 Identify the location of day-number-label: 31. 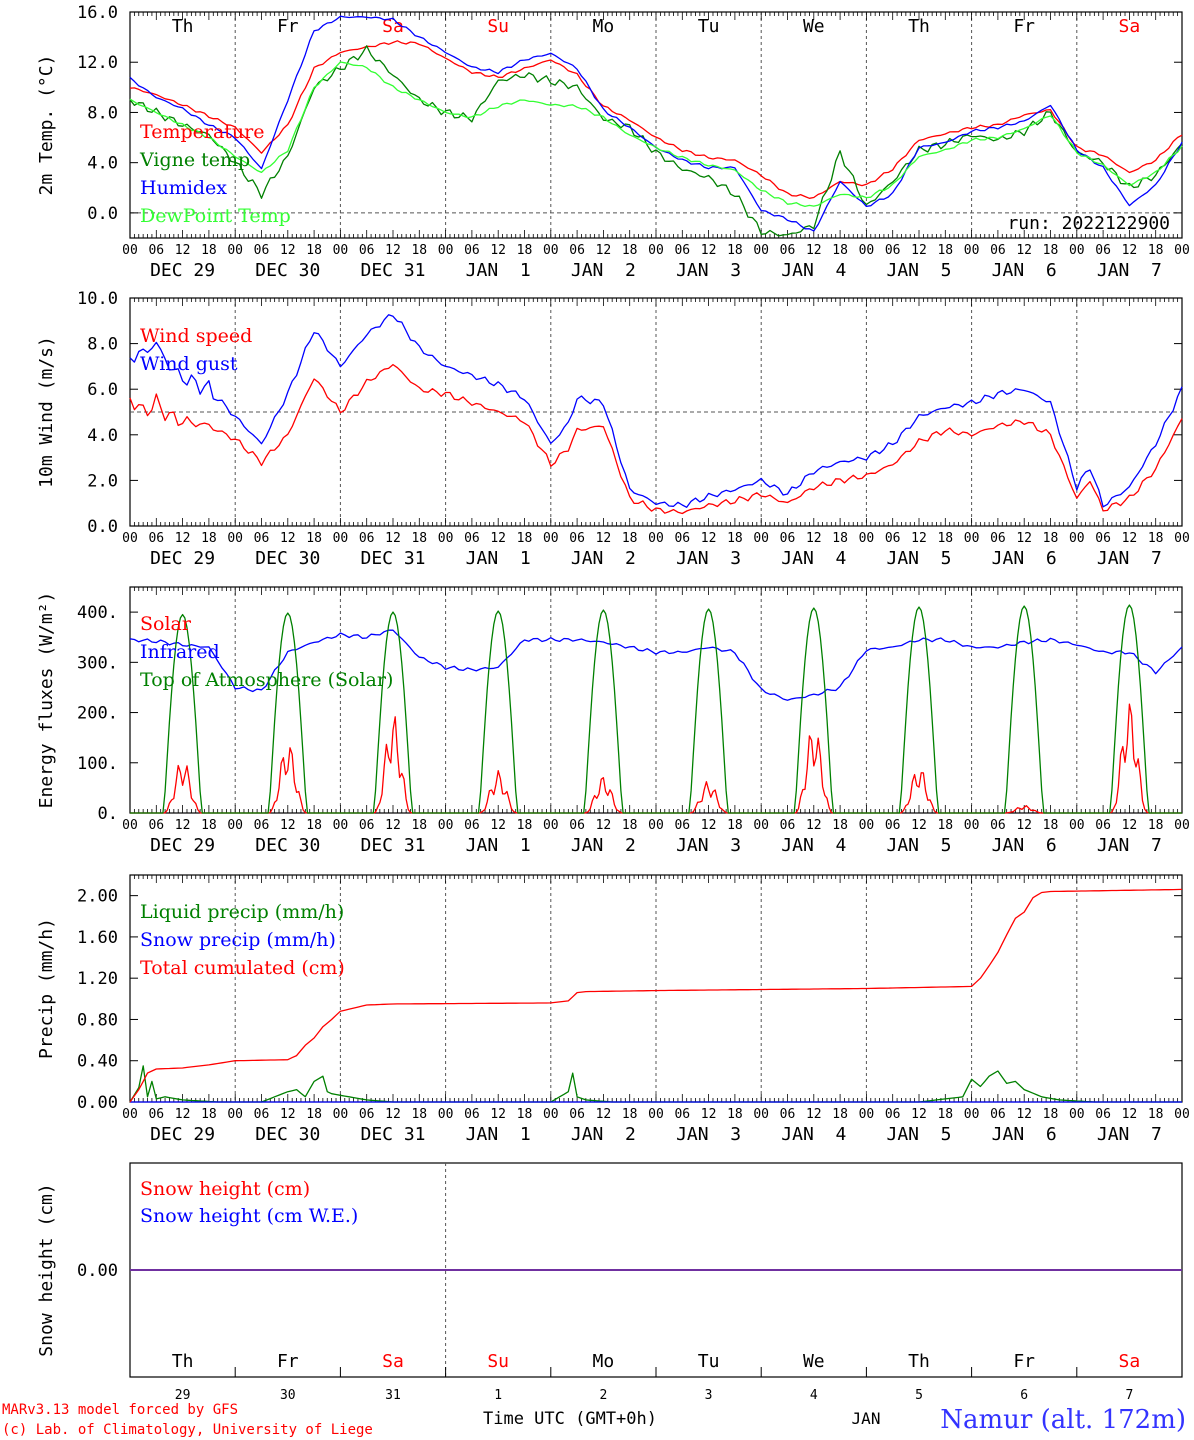
(393, 1395).